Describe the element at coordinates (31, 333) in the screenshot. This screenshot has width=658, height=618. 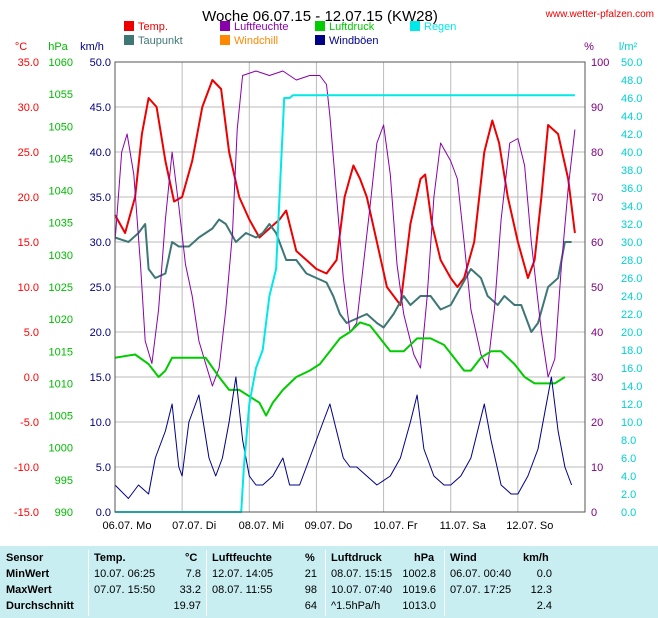
I see `temp-tick-label: 5.0` at that location.